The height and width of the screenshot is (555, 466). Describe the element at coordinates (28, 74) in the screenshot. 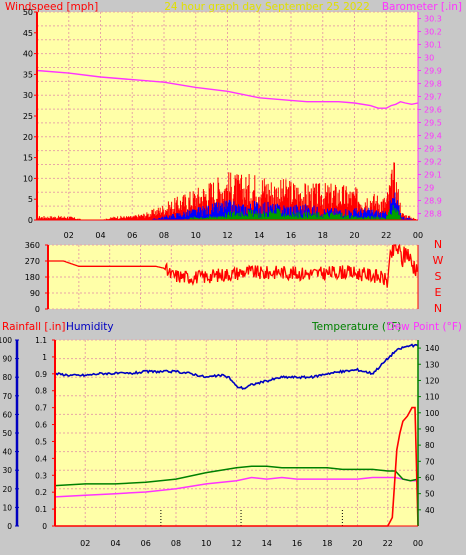

I see `wind-y-tick-label: 35` at that location.